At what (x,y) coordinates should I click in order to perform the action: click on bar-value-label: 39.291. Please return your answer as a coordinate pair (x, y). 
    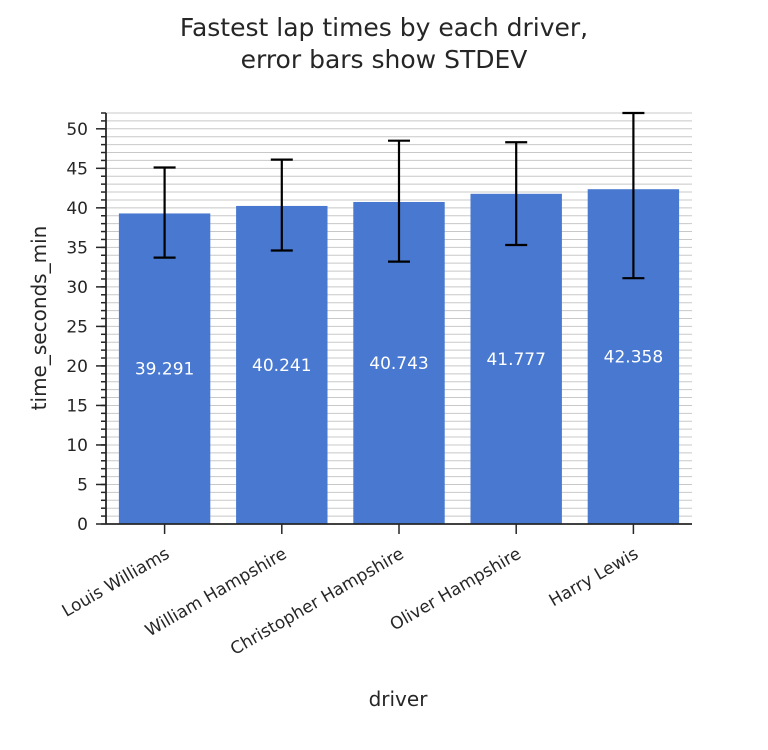
    Looking at the image, I should click on (164, 370).